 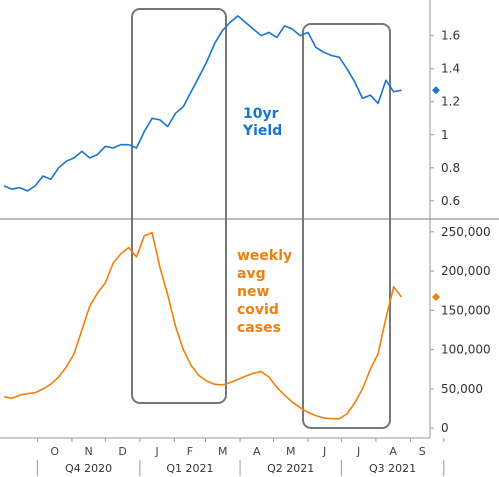 I want to click on yield-axis: 0.6 0.8 1 1.2 1.4 1.6, so click(x=445, y=118).